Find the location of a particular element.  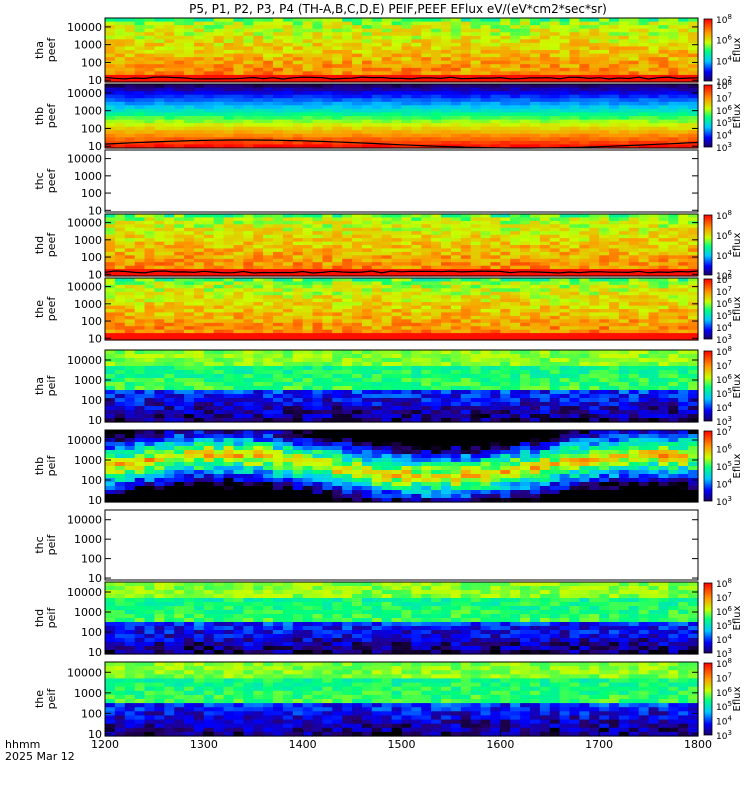

x-tick-label: 1300 is located at coordinates (204, 744).